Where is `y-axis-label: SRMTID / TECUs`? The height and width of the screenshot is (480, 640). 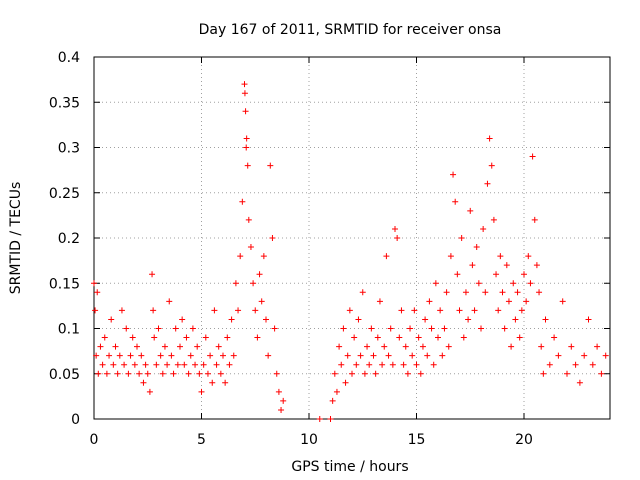
y-axis-label: SRMTID / TECUs is located at coordinates (16, 238).